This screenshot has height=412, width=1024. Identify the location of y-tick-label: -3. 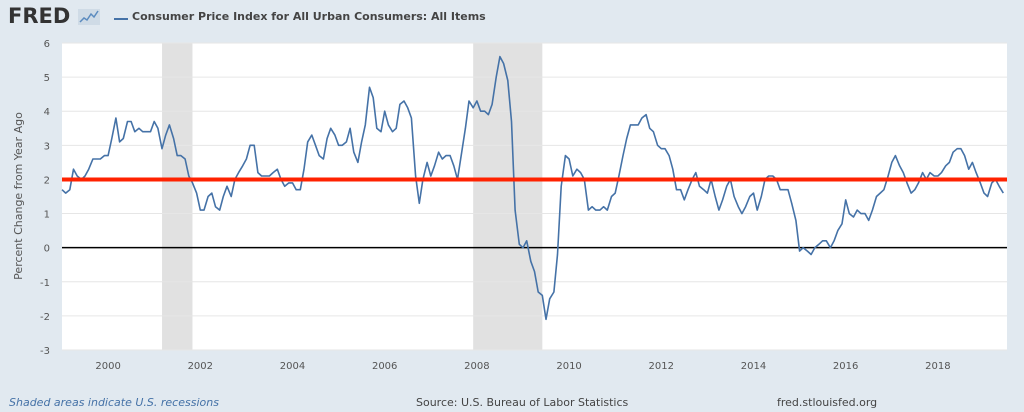
(45, 351).